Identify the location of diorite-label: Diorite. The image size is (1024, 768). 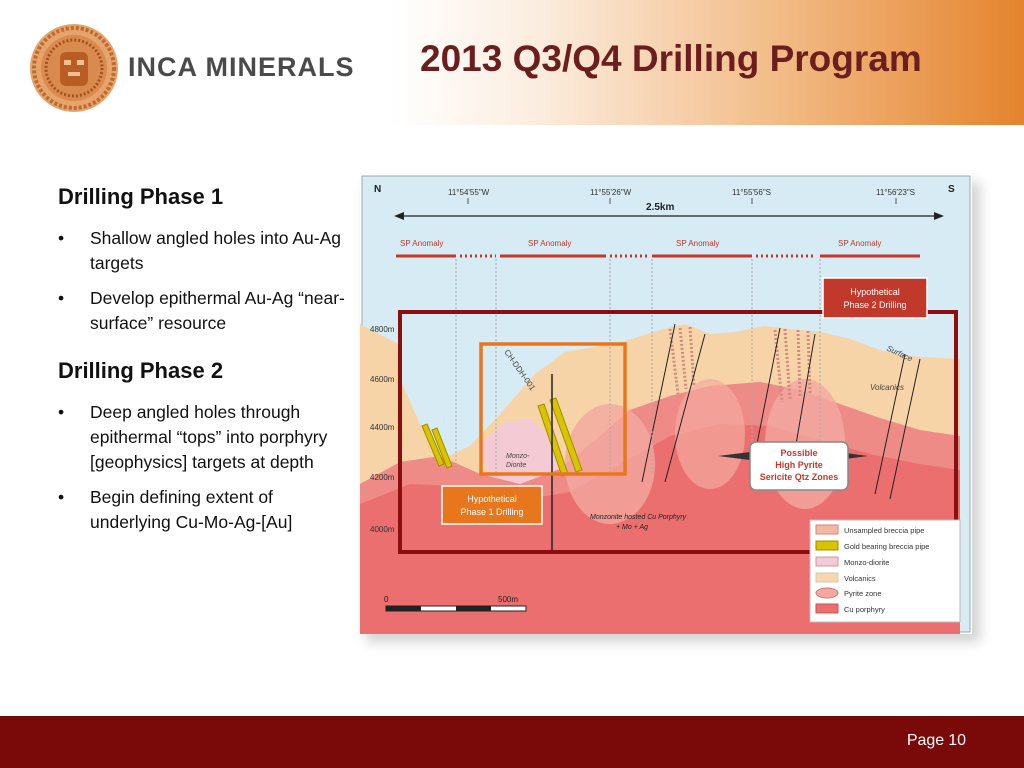
(516, 465).